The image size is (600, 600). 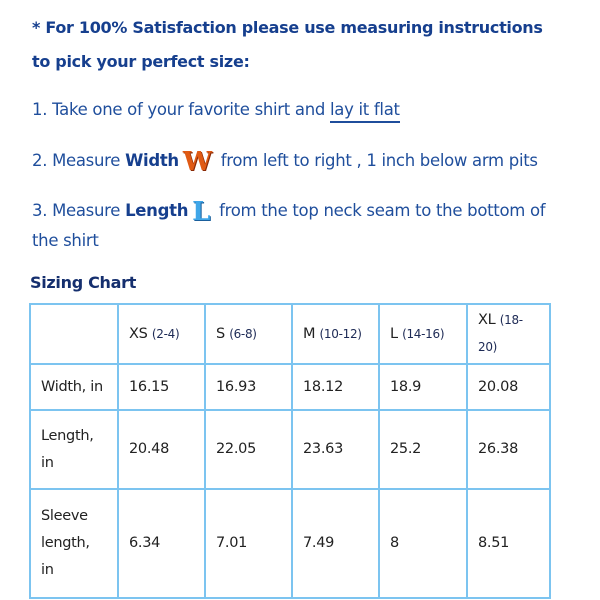 I want to click on header-cell-l: L (14-16), so click(x=423, y=334).